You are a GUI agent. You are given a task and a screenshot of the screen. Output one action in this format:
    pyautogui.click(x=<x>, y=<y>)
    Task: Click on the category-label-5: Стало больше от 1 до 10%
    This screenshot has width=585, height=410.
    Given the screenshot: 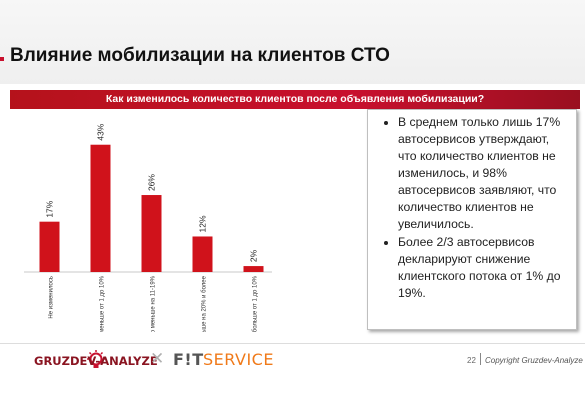 What is the action you would take?
    pyautogui.click(x=256, y=303)
    